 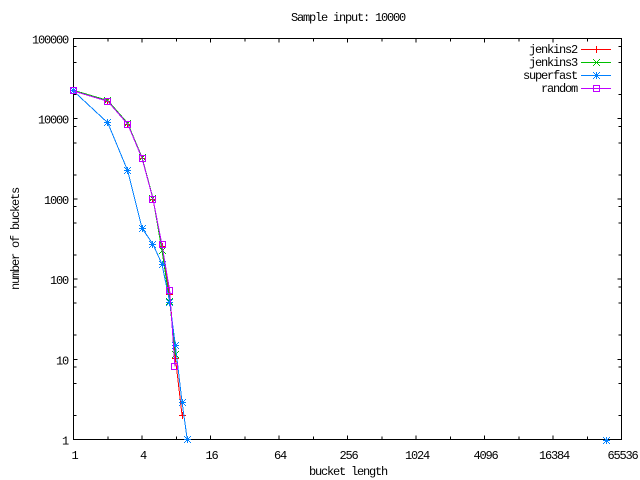 I want to click on svg-text: 1000, so click(x=56, y=201).